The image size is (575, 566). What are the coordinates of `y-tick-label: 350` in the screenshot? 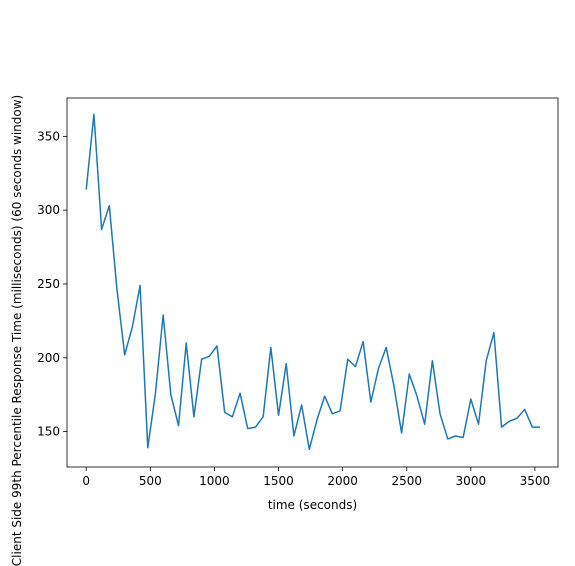 It's located at (48, 136).